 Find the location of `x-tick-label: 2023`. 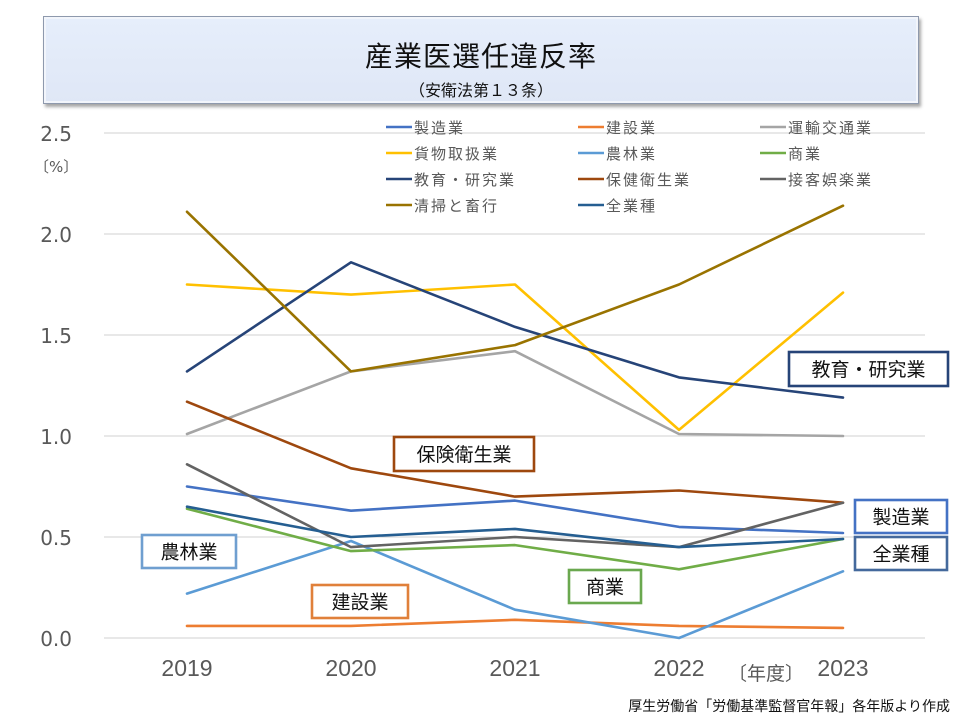

x-tick-label: 2023 is located at coordinates (842, 668).